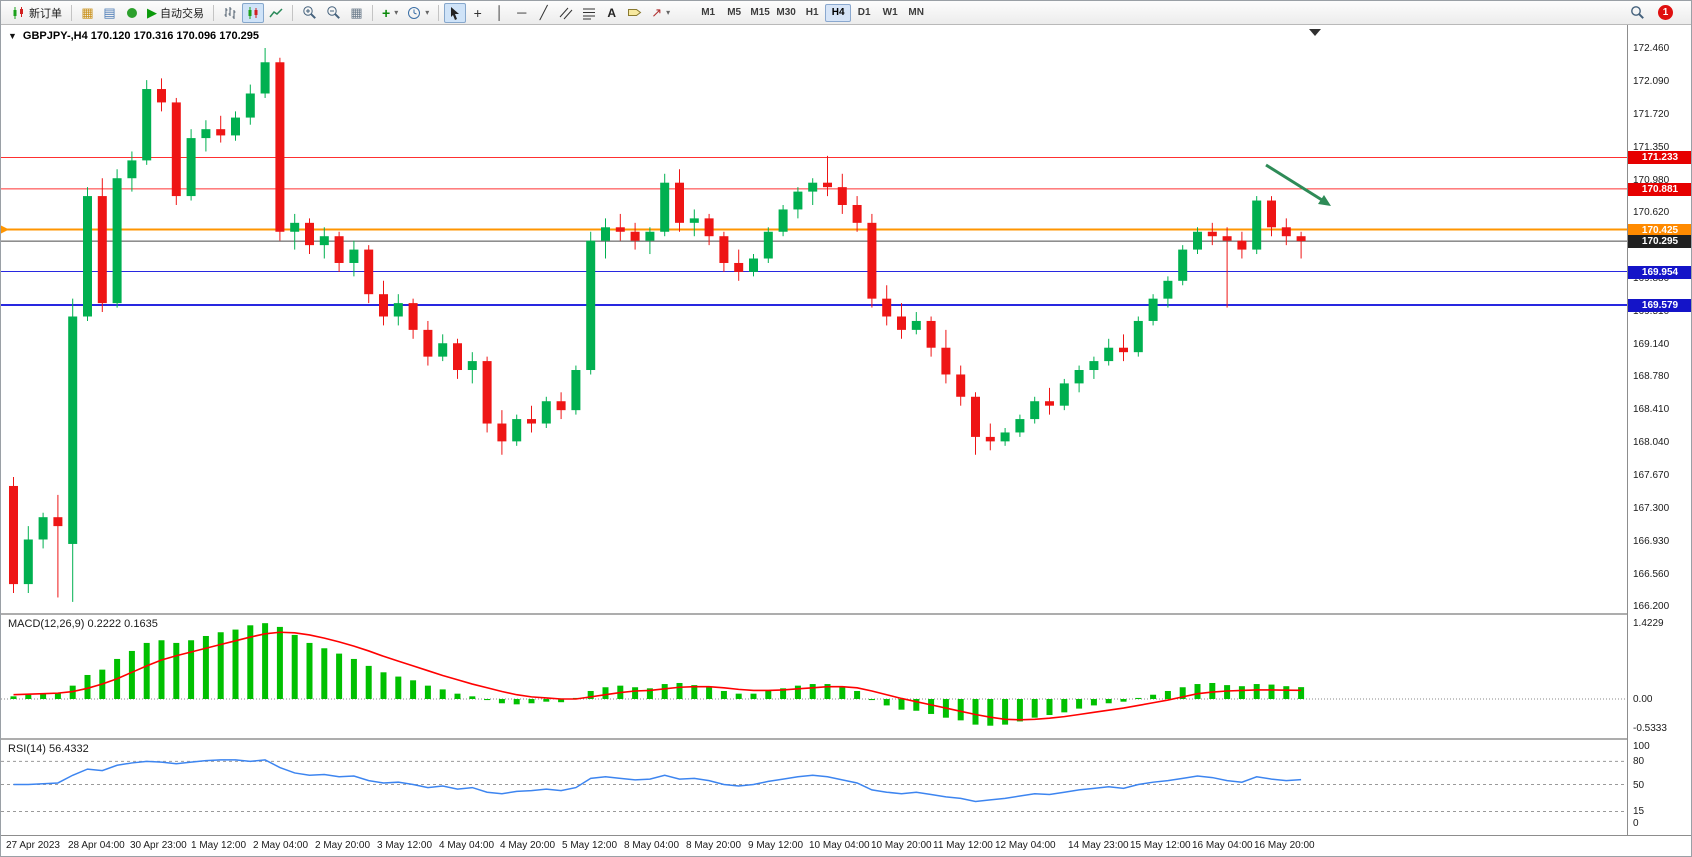  Describe the element at coordinates (1298, 184) in the screenshot. I see `trend-arrow-annotation` at that location.